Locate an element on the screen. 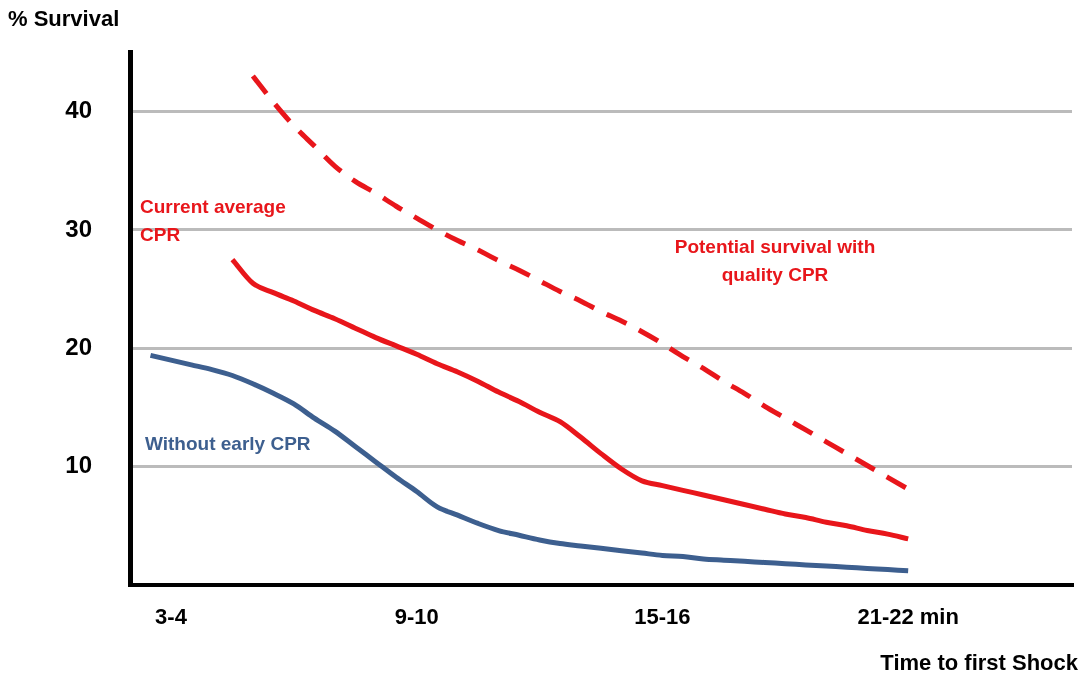  y-tick-label: 10 is located at coordinates (78, 465).